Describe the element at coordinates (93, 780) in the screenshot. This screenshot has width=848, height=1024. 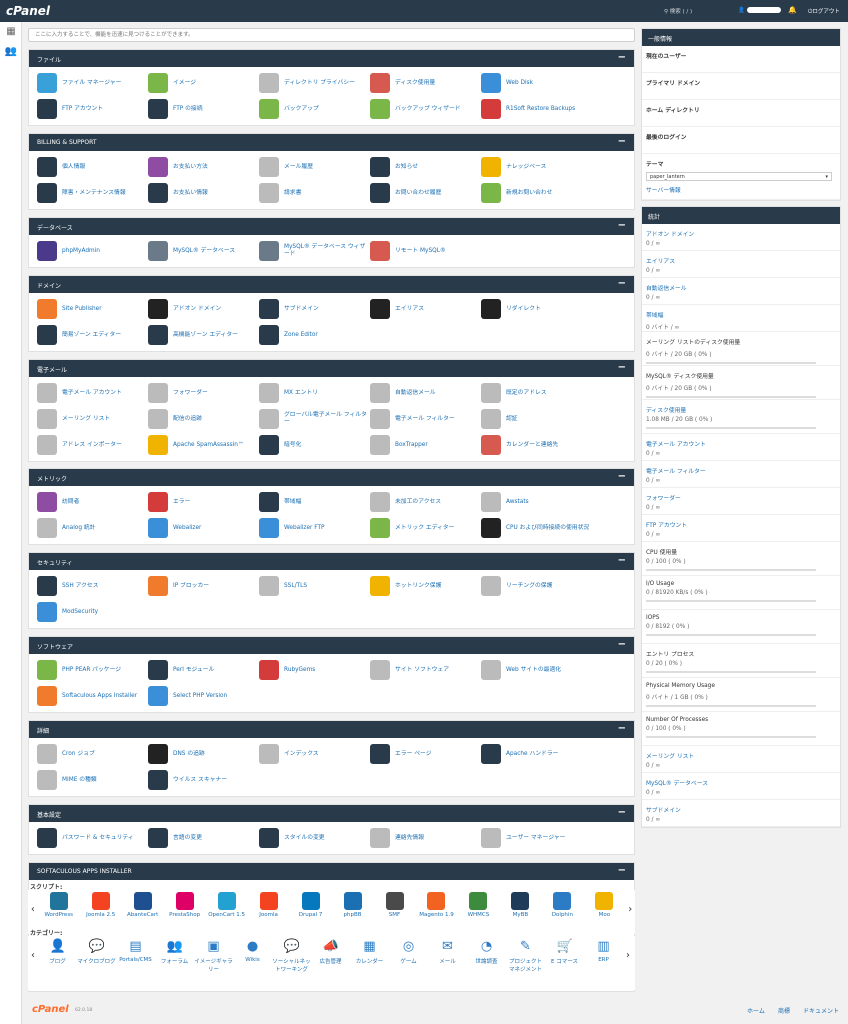
I see `item-9vl8ge: MIME の種類` at that location.